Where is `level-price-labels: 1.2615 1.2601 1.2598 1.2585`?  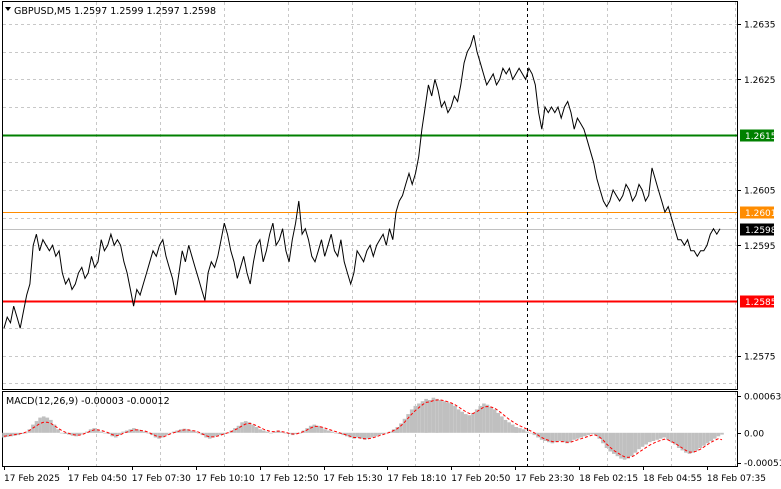 level-price-labels: 1.2615 1.2601 1.2598 1.2585 is located at coordinates (758, 218).